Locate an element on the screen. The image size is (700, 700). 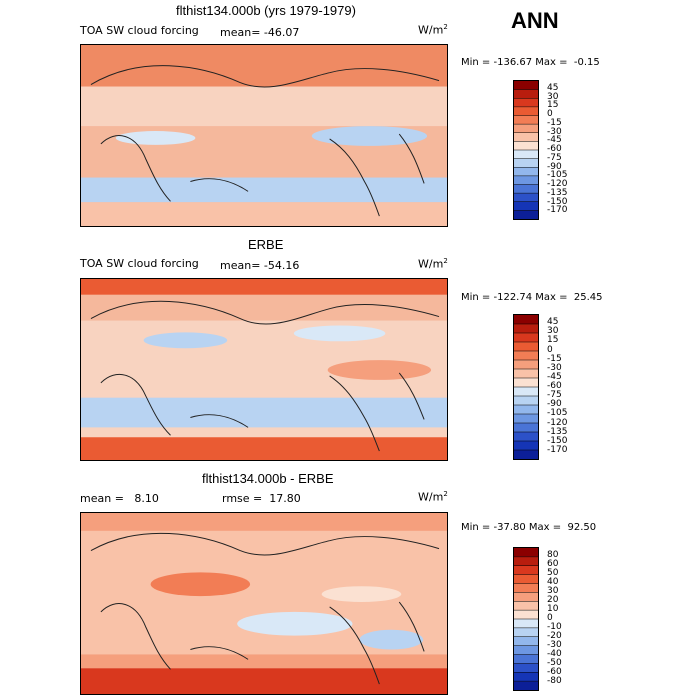
colorbar-tick-label: -20 is located at coordinates (554, 636).